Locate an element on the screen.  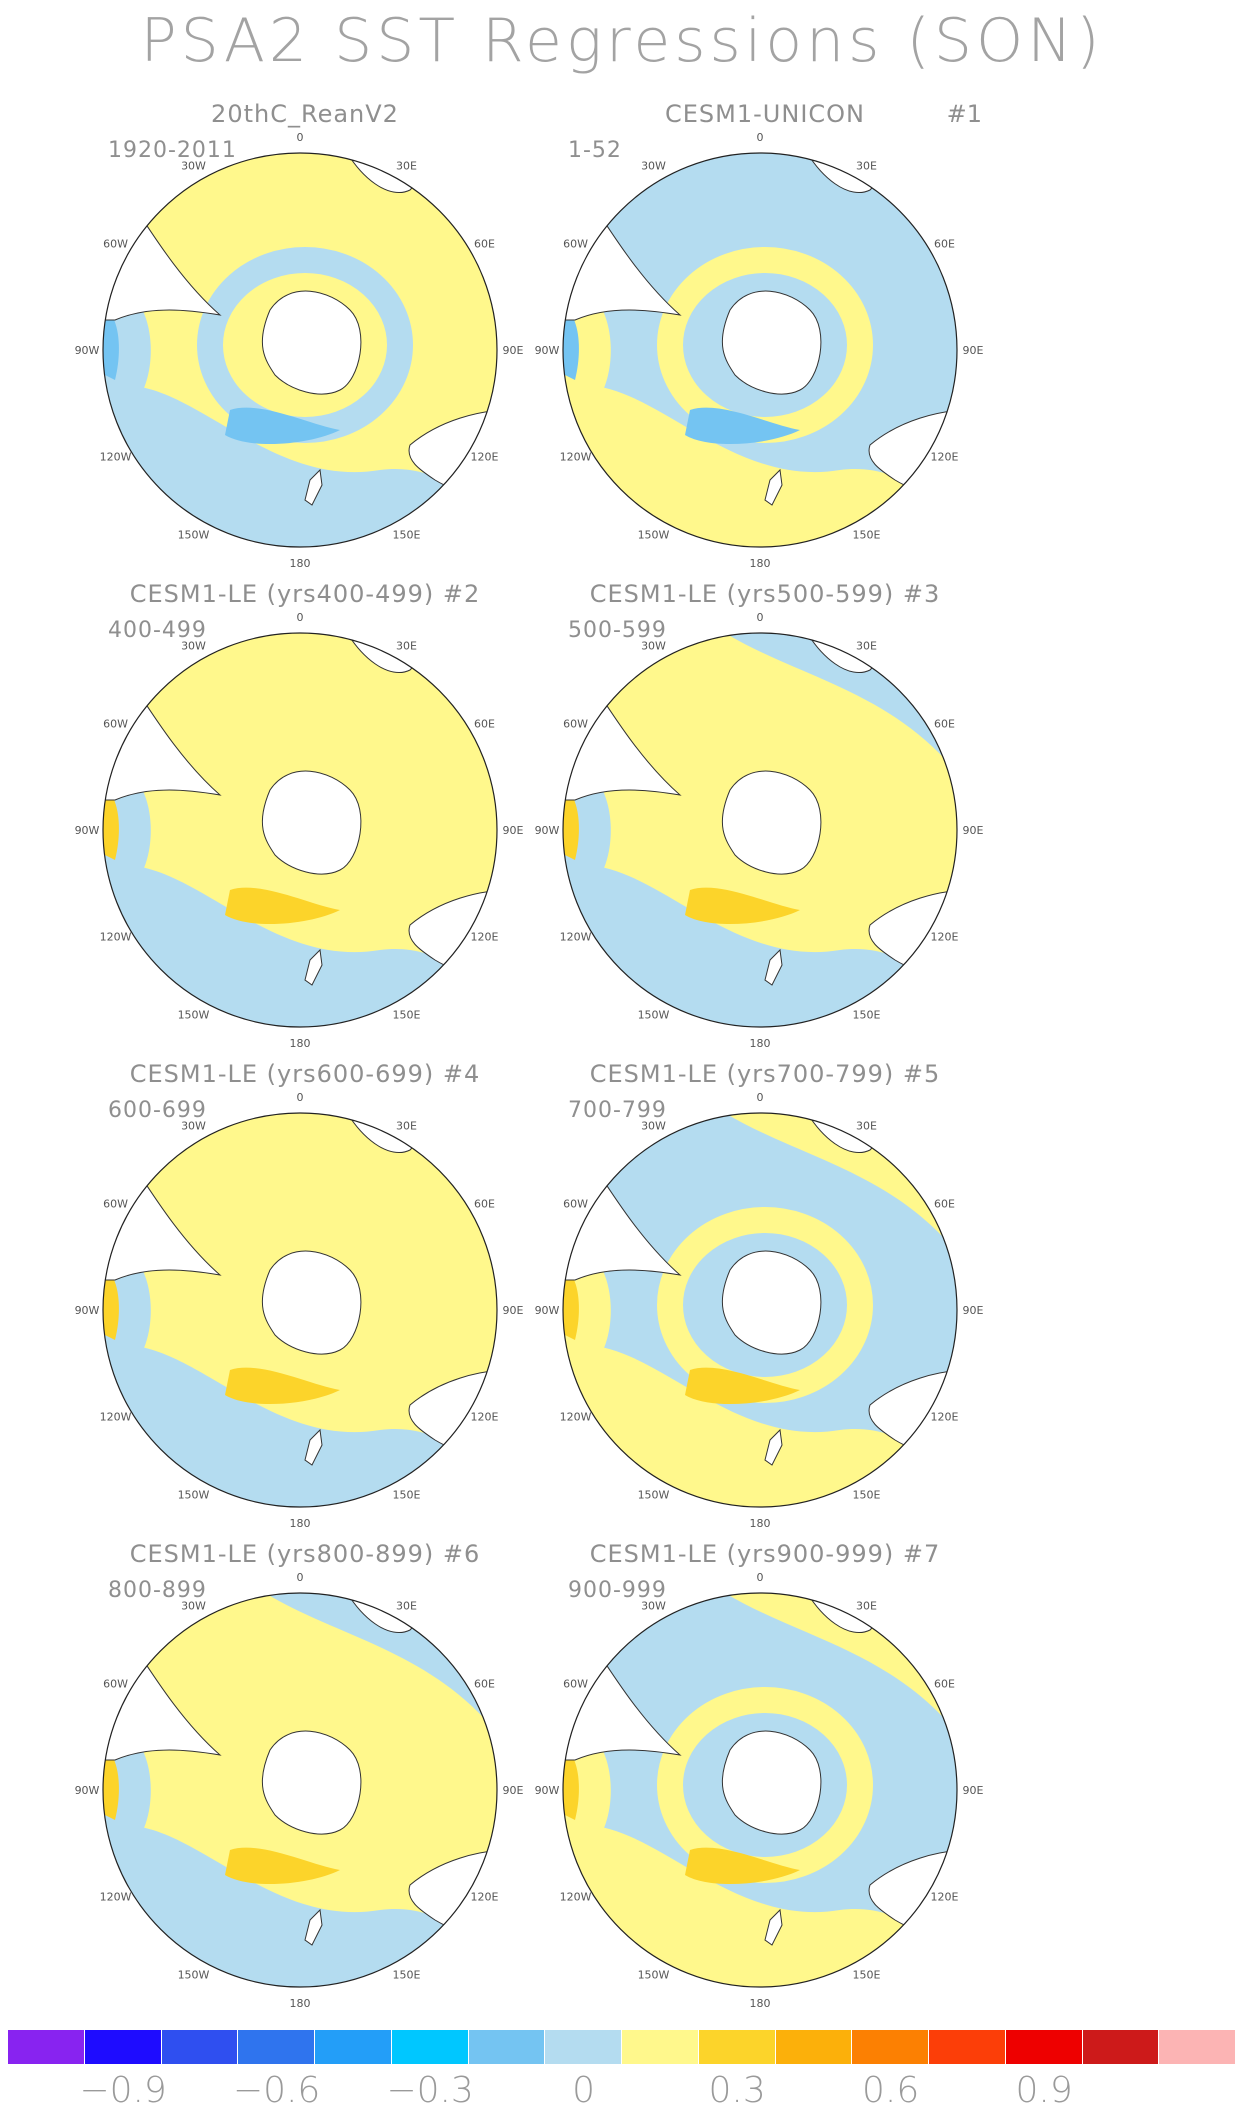
panel-title: CESM1-LE (yrs700-799) #5 is located at coordinates (765, 1074).